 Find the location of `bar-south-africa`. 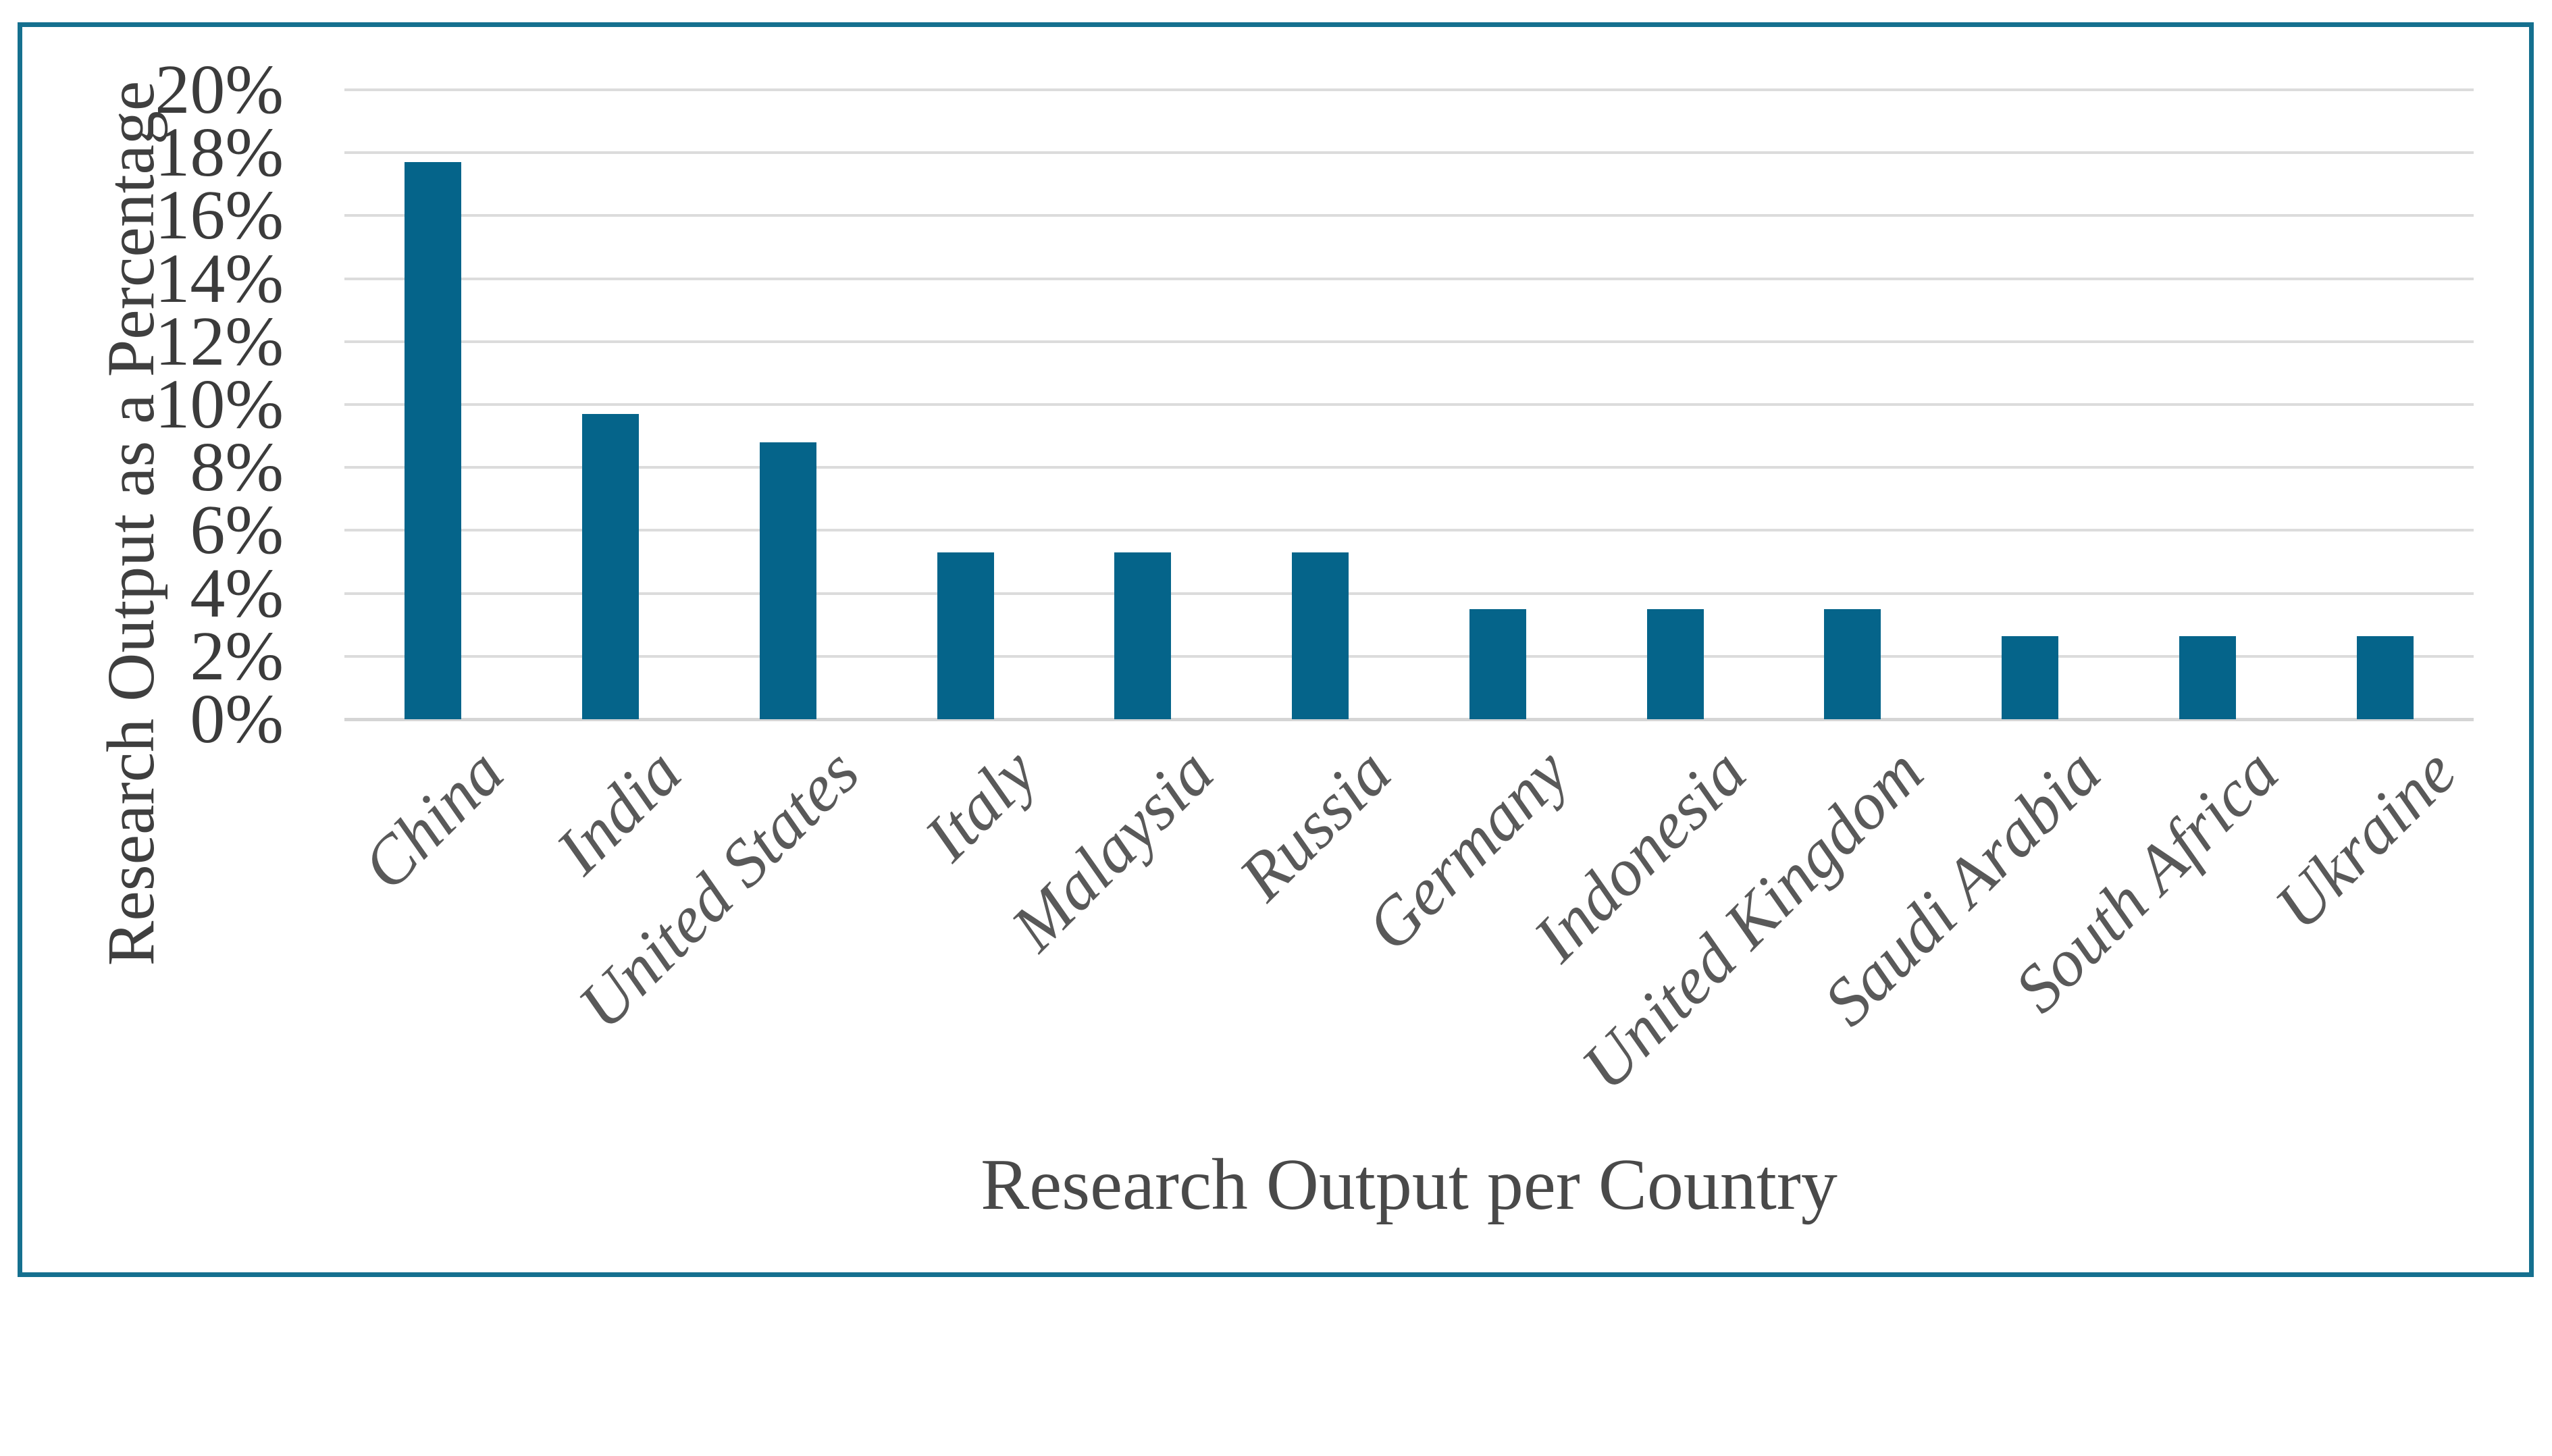

bar-south-africa is located at coordinates (2207, 677).